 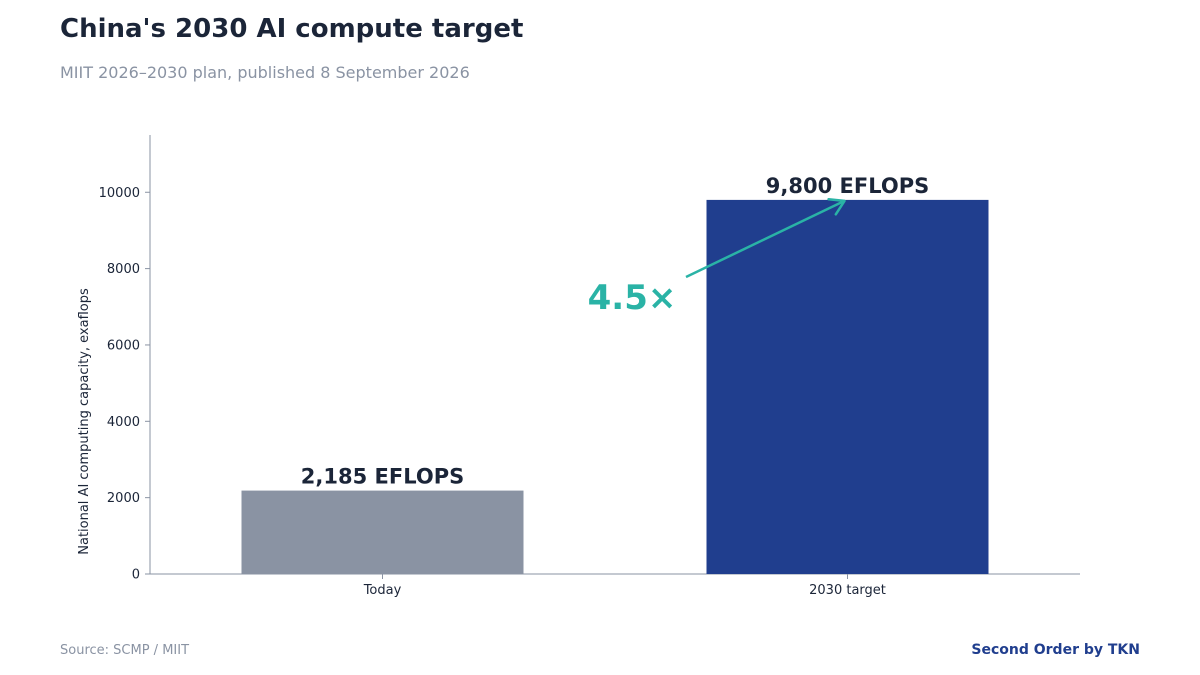 I want to click on growth-multiplier-label: 4.5×, so click(x=632, y=298).